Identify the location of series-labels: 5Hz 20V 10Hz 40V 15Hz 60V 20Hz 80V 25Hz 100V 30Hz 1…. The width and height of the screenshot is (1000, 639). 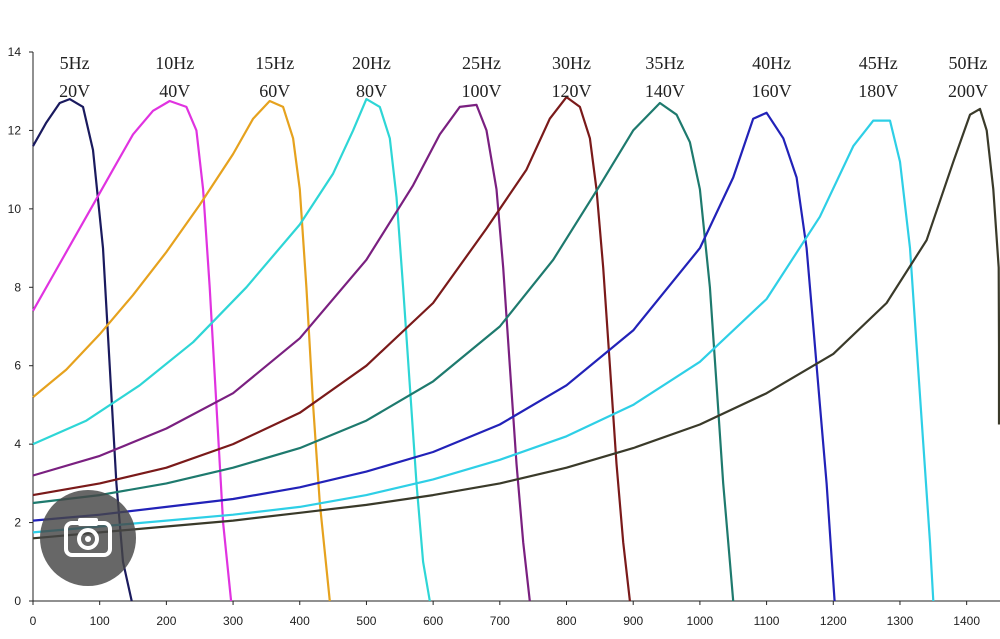
(523, 77).